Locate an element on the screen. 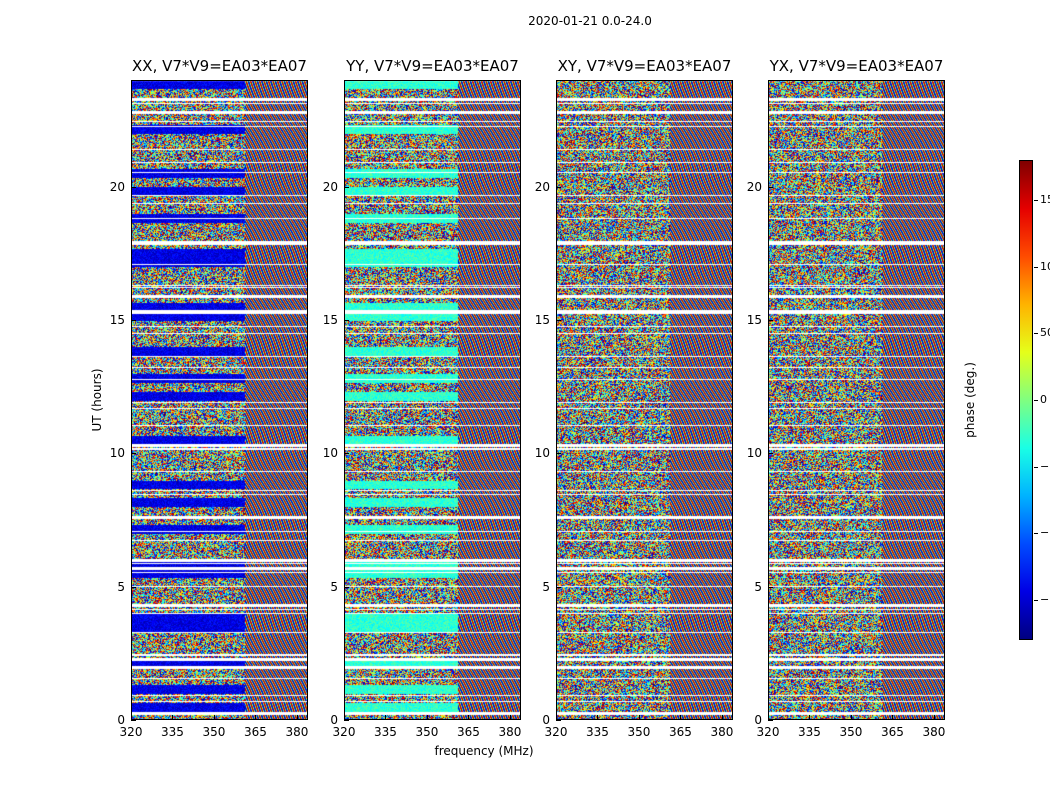 Image resolution: width=1050 pixels, height=800 pixels. panel-title-yx: YX, V7*V9=EA03*EA07 is located at coordinates (856, 66).